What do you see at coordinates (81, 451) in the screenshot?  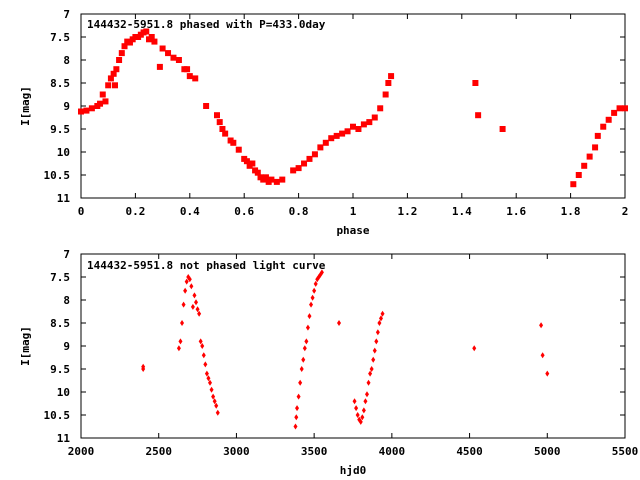 I see `x-tick-label: 2000` at bounding box center [81, 451].